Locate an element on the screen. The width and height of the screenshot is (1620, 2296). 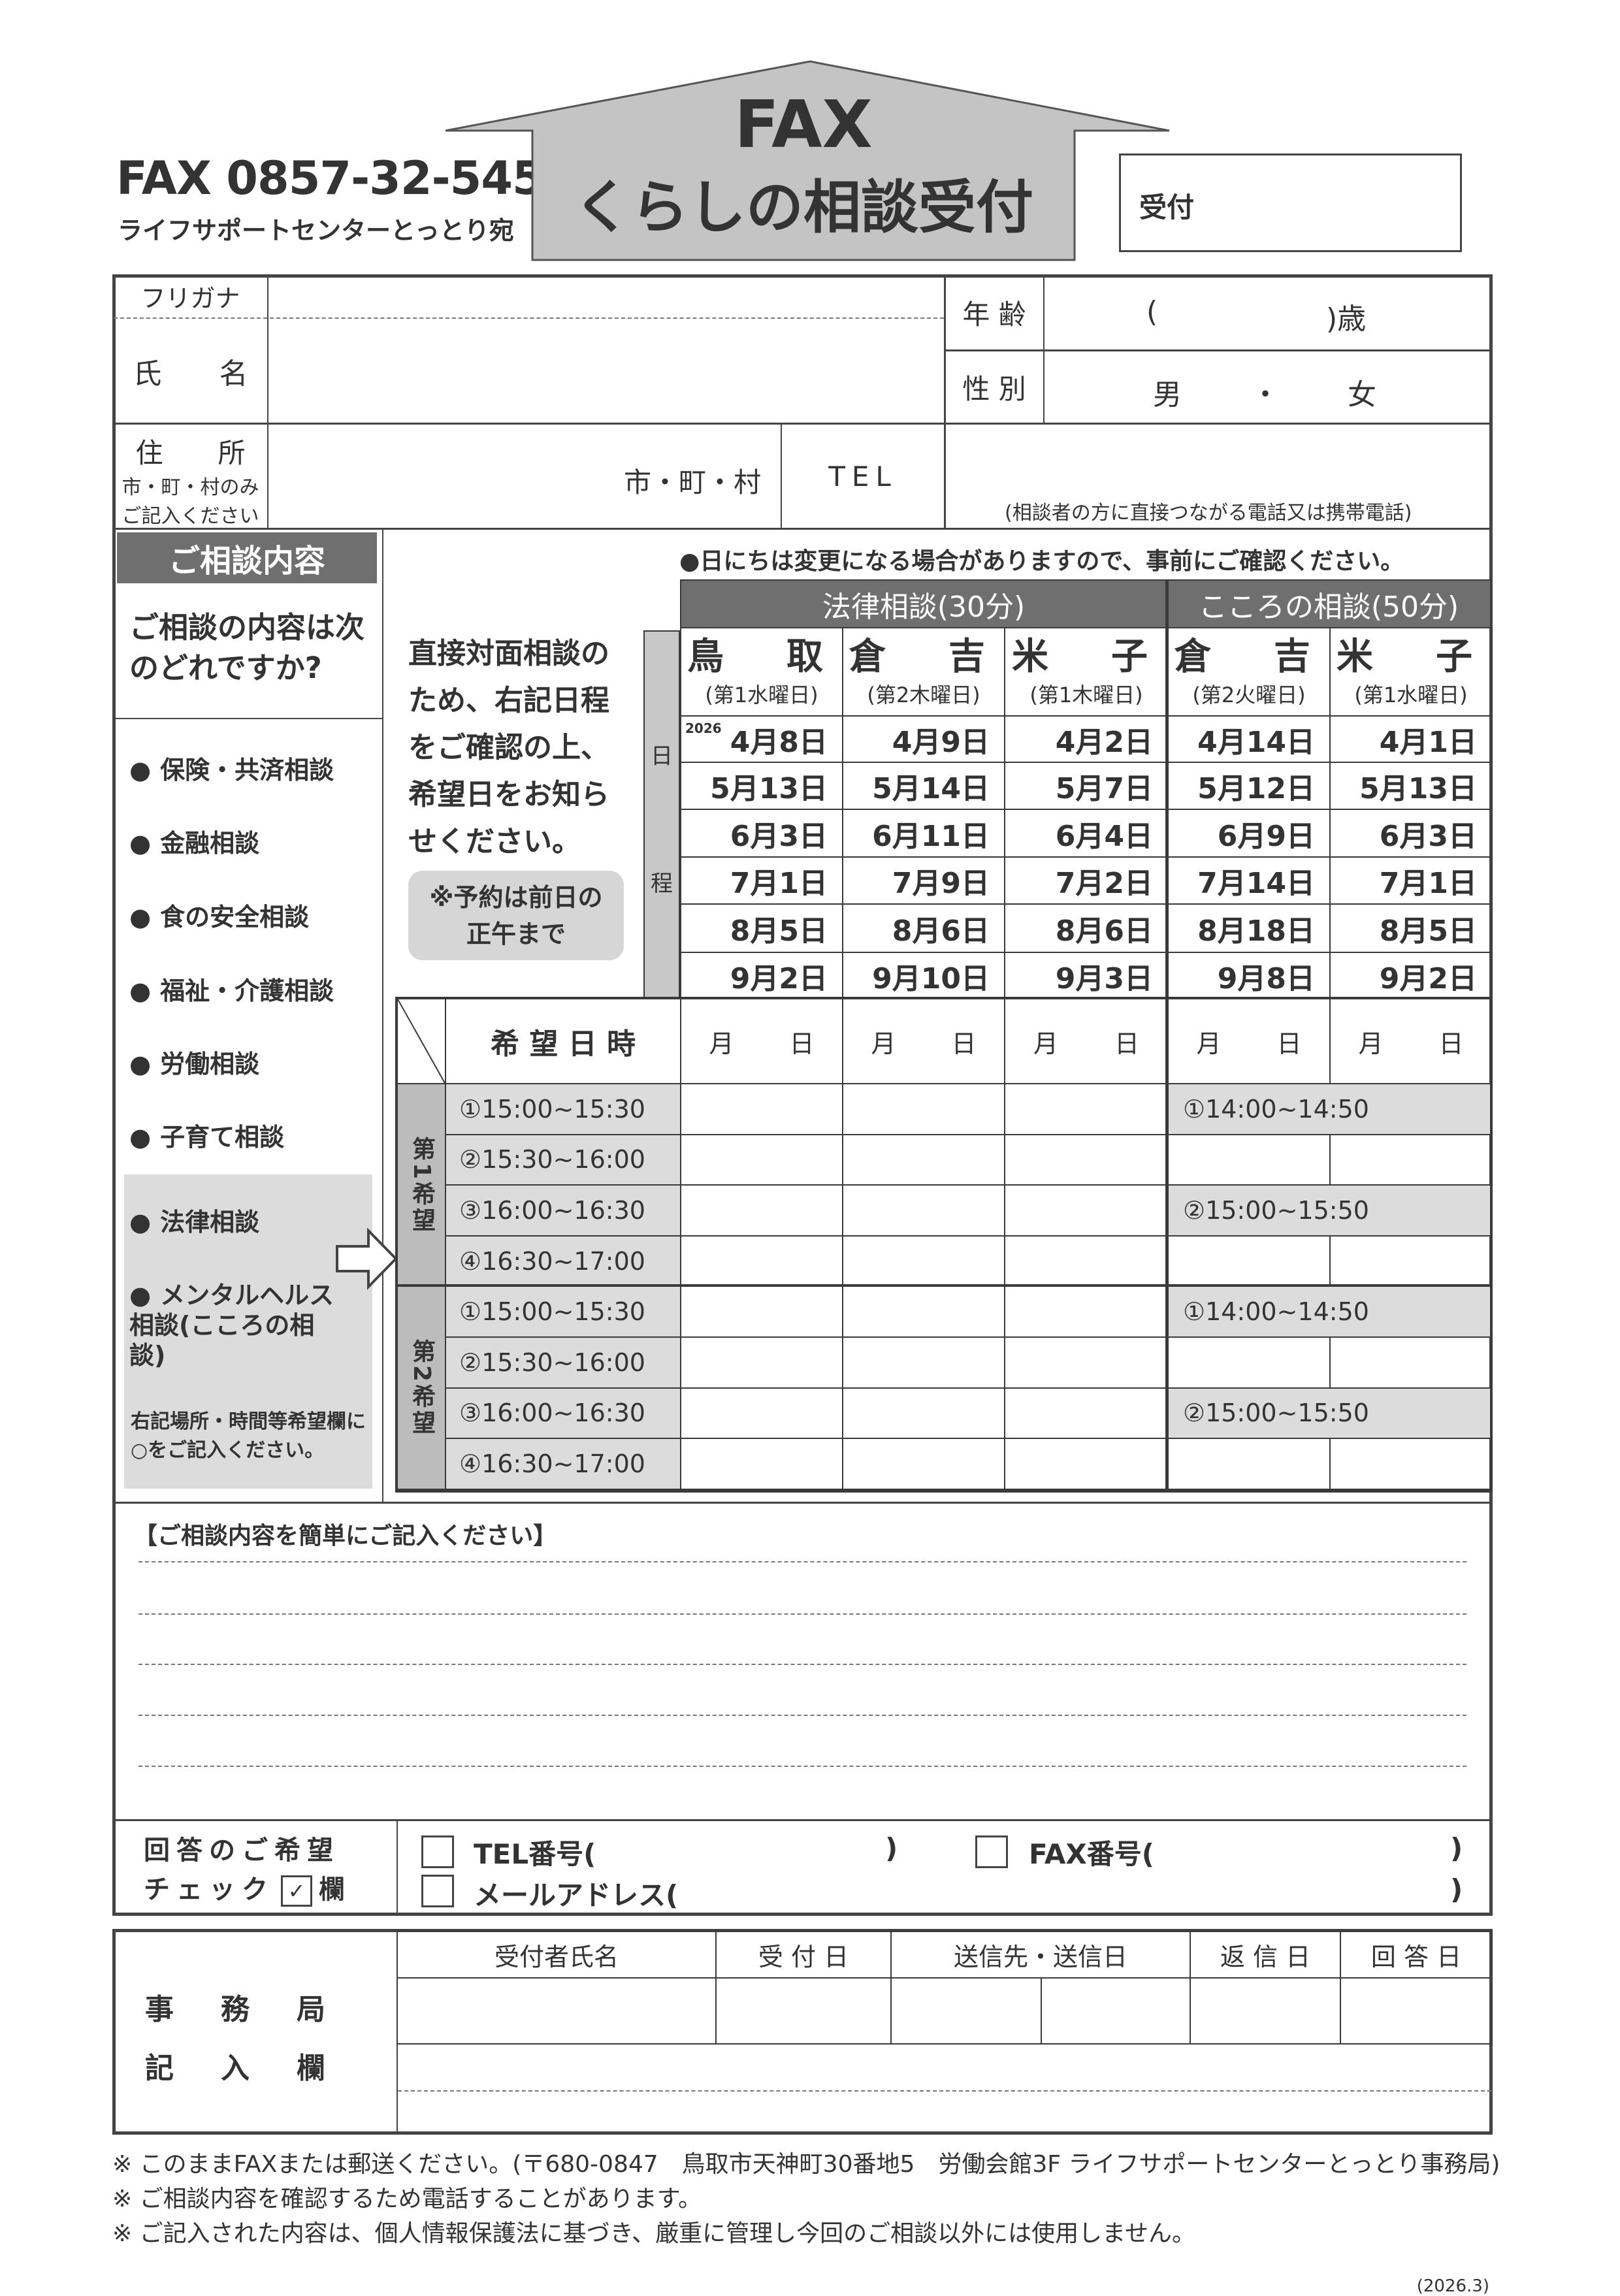
reply-fax-input is located at coordinates (1313, 1850).